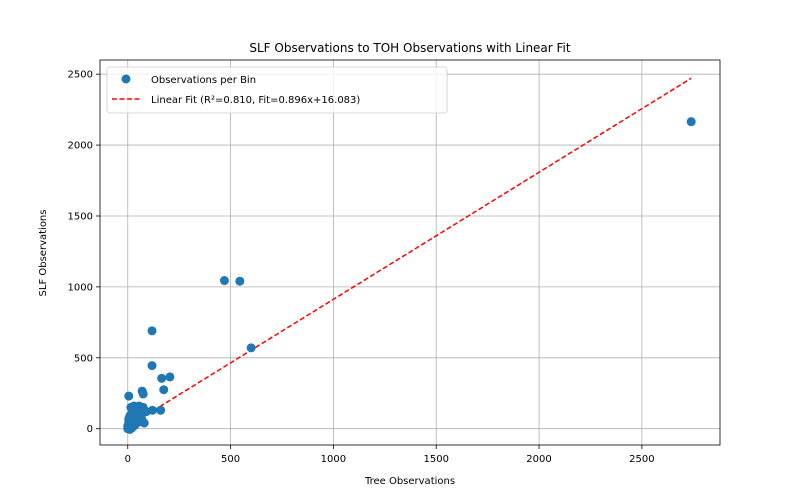 Image resolution: width=800 pixels, height=504 pixels. Describe the element at coordinates (43, 253) in the screenshot. I see `y-axis-label: SLF Observations` at that location.